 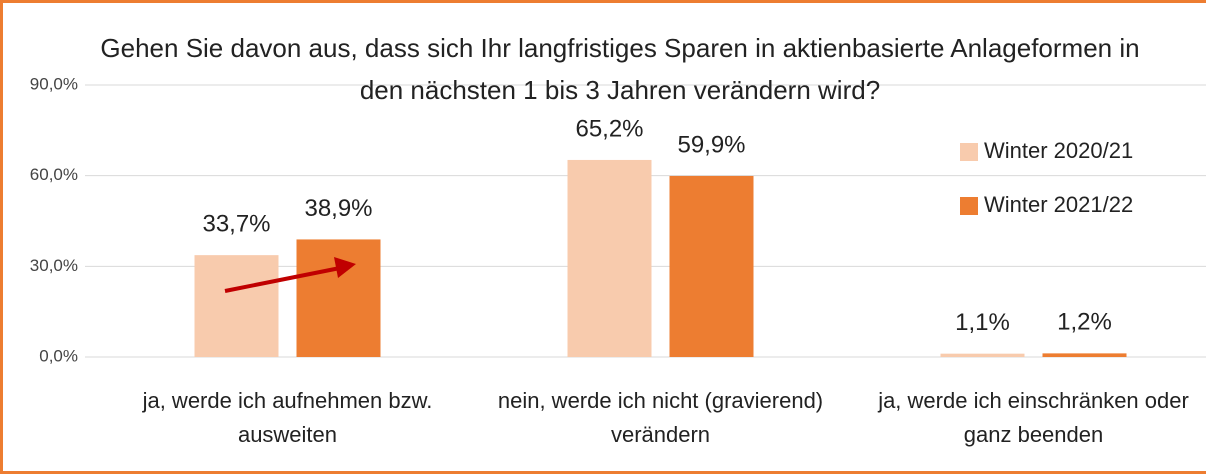 What do you see at coordinates (711, 144) in the screenshot?
I see `data-label: 59,9%` at bounding box center [711, 144].